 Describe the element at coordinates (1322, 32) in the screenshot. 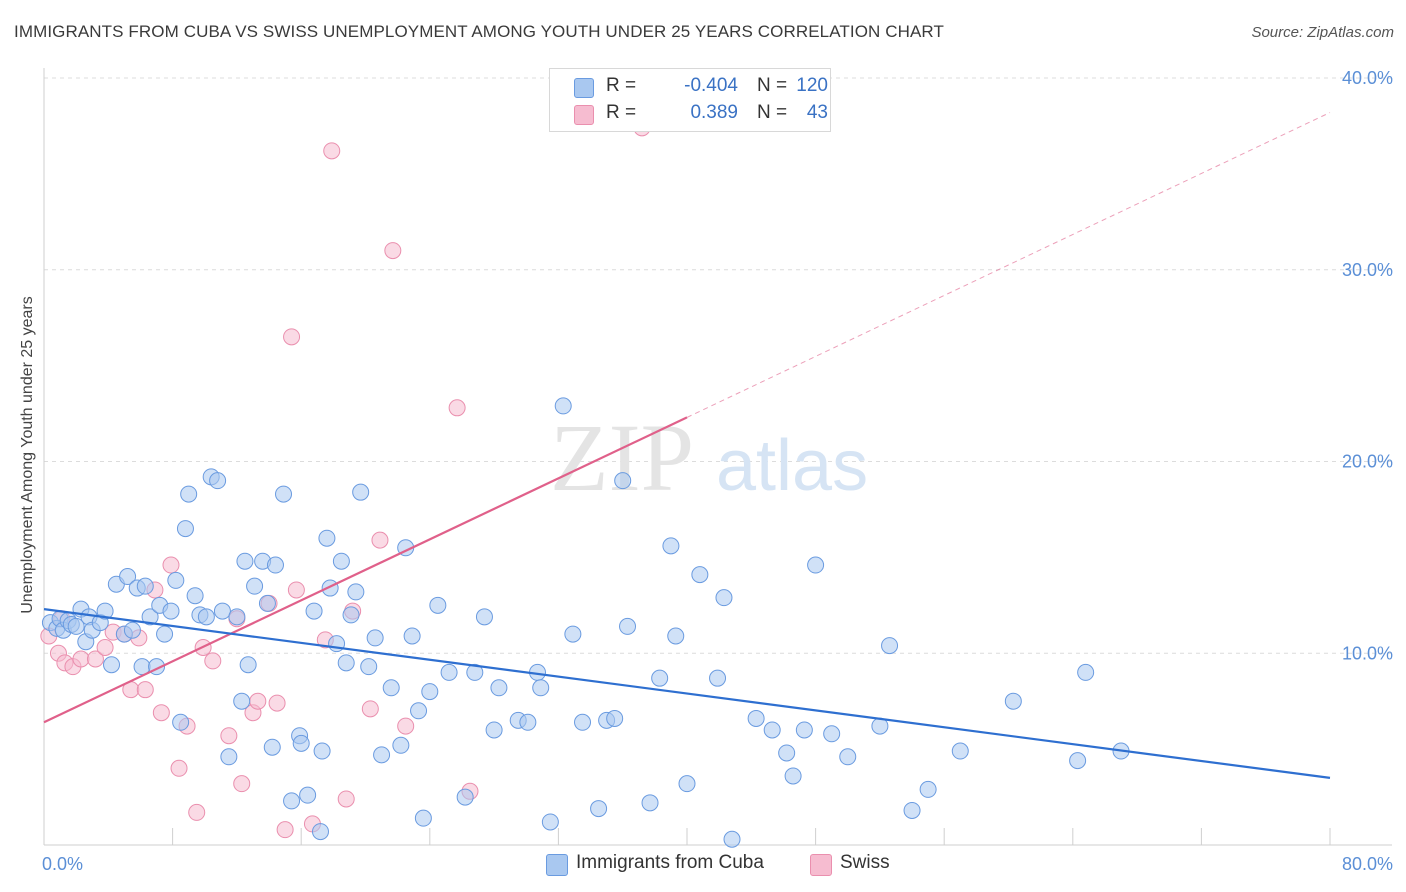

I see `source-label: Source: ZipAtlas.com` at that location.